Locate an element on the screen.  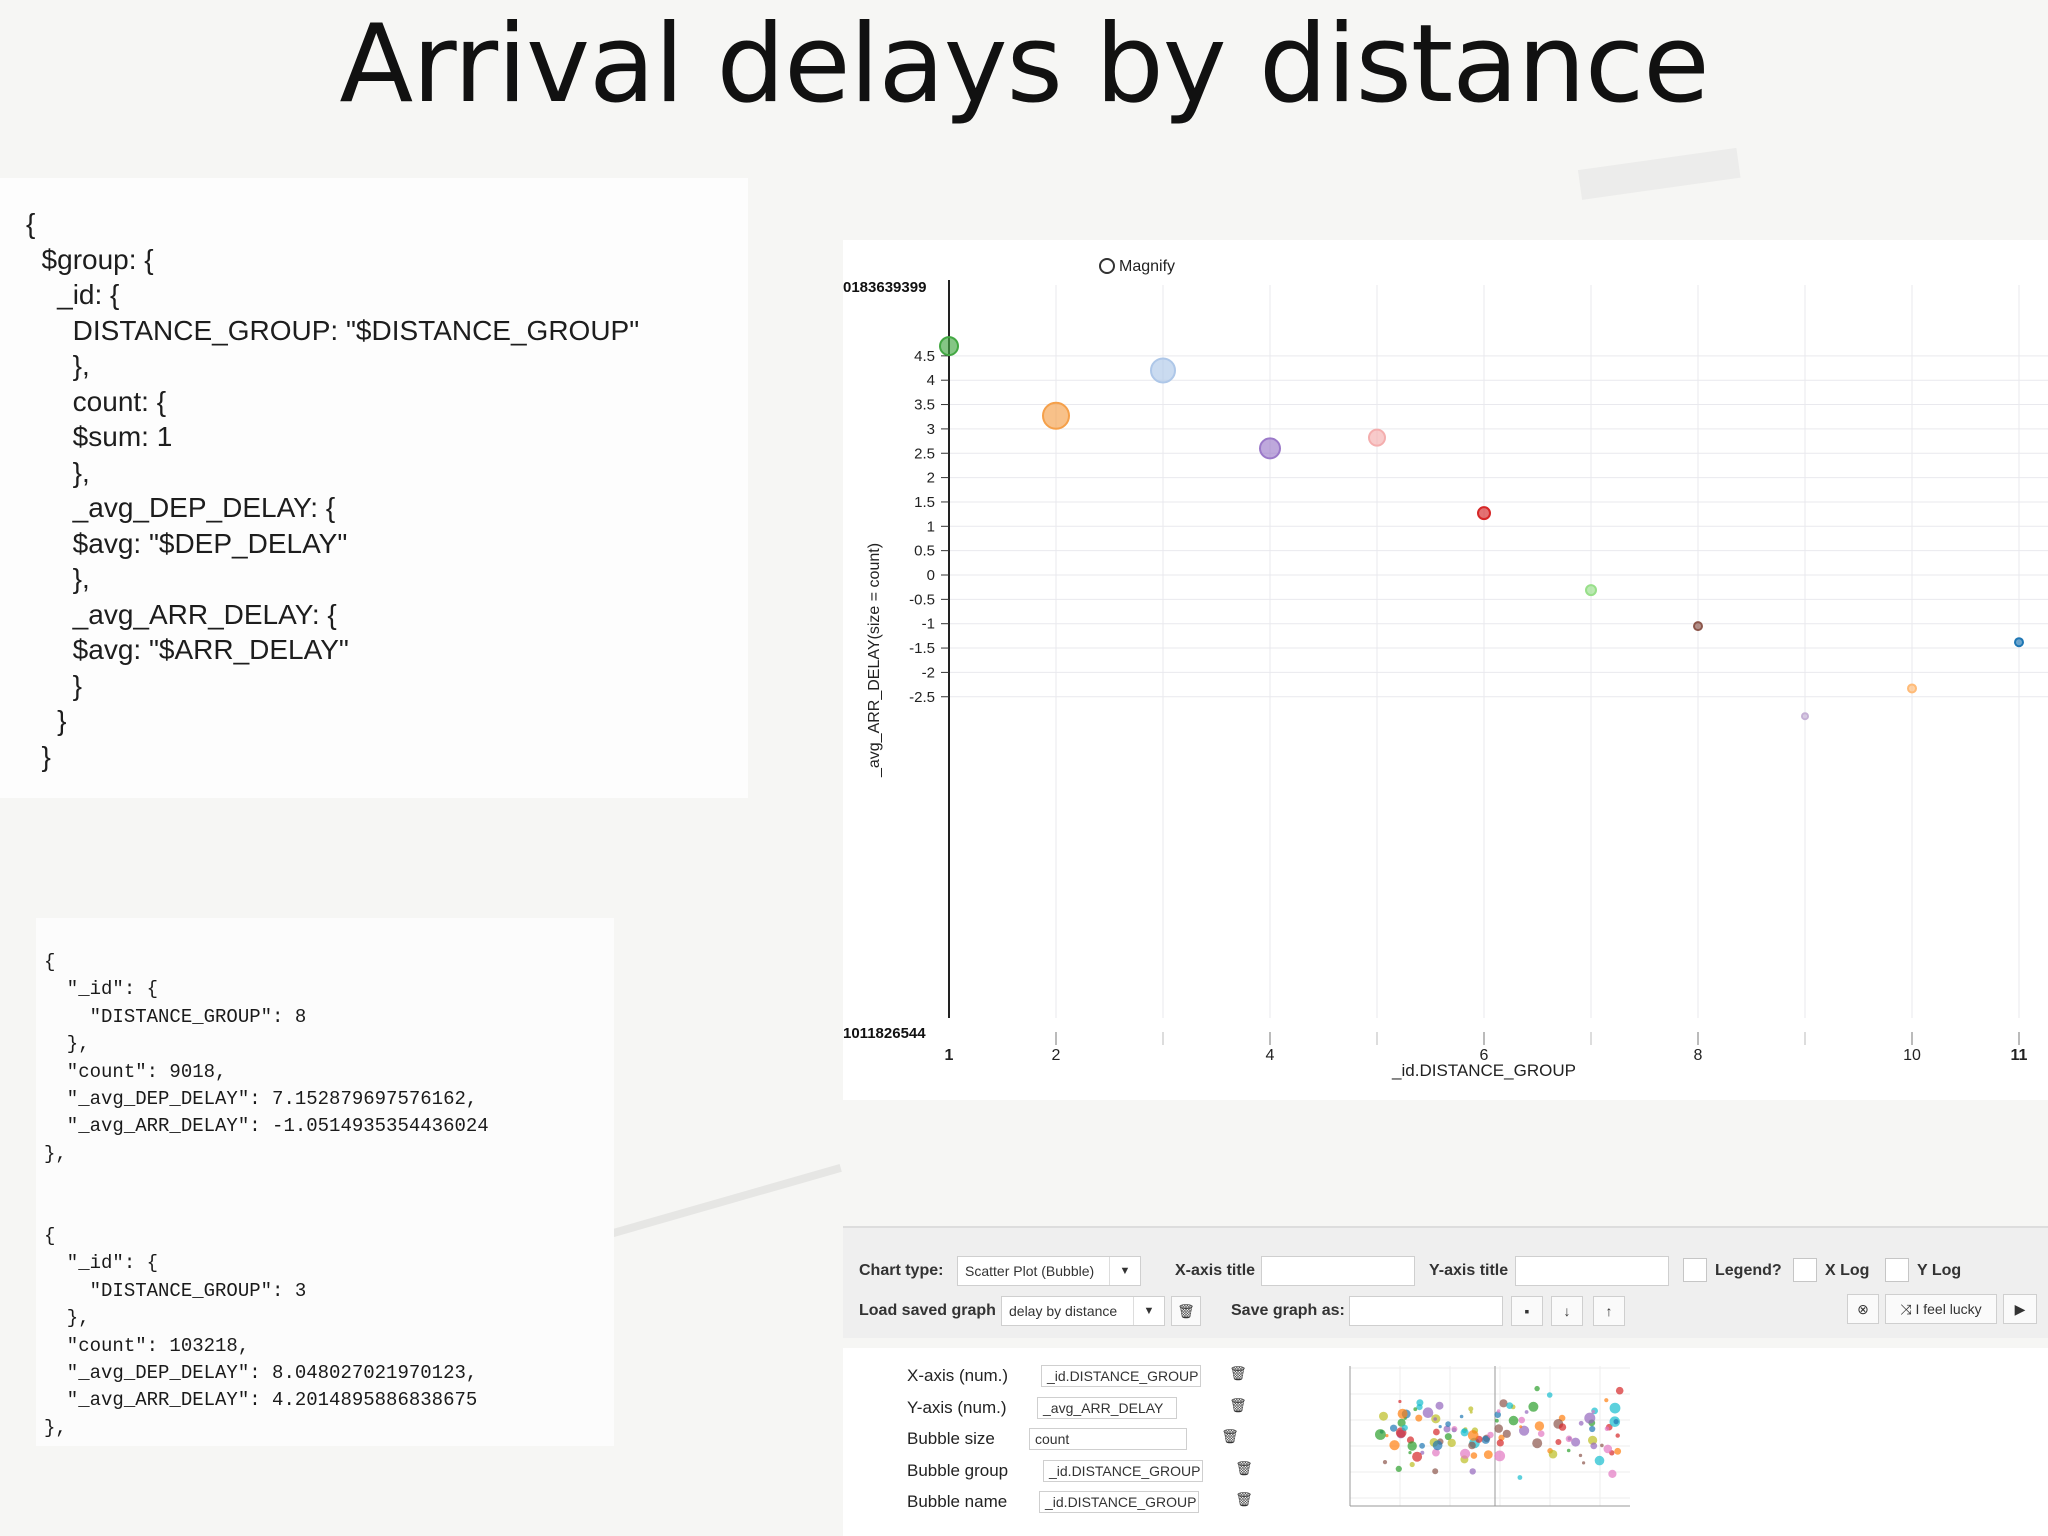
y-tick-label: 3 is located at coordinates (931, 429).